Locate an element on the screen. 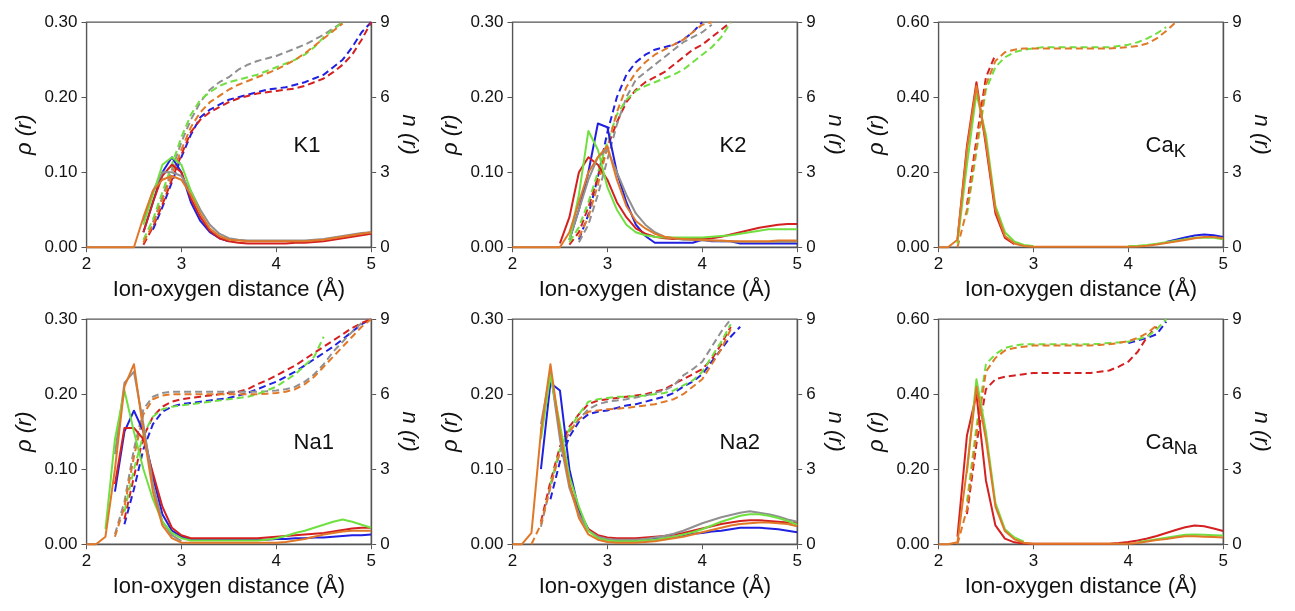  annotation: Ca$_{K}$ is located at coordinates (1165, 147).